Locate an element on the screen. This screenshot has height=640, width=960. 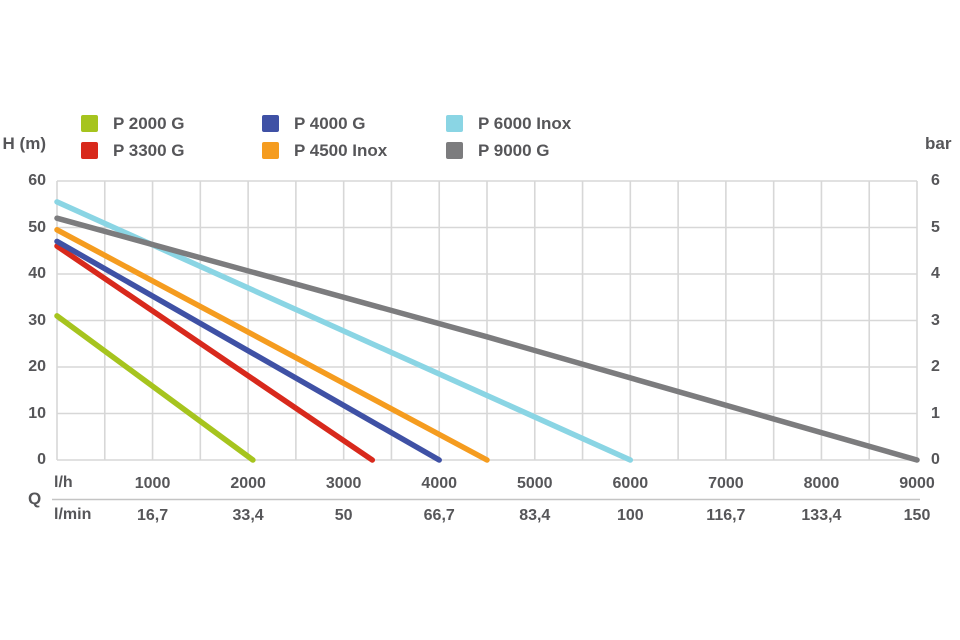
legend-item-p-4000-g: P 4000 G is located at coordinates (354, 123).